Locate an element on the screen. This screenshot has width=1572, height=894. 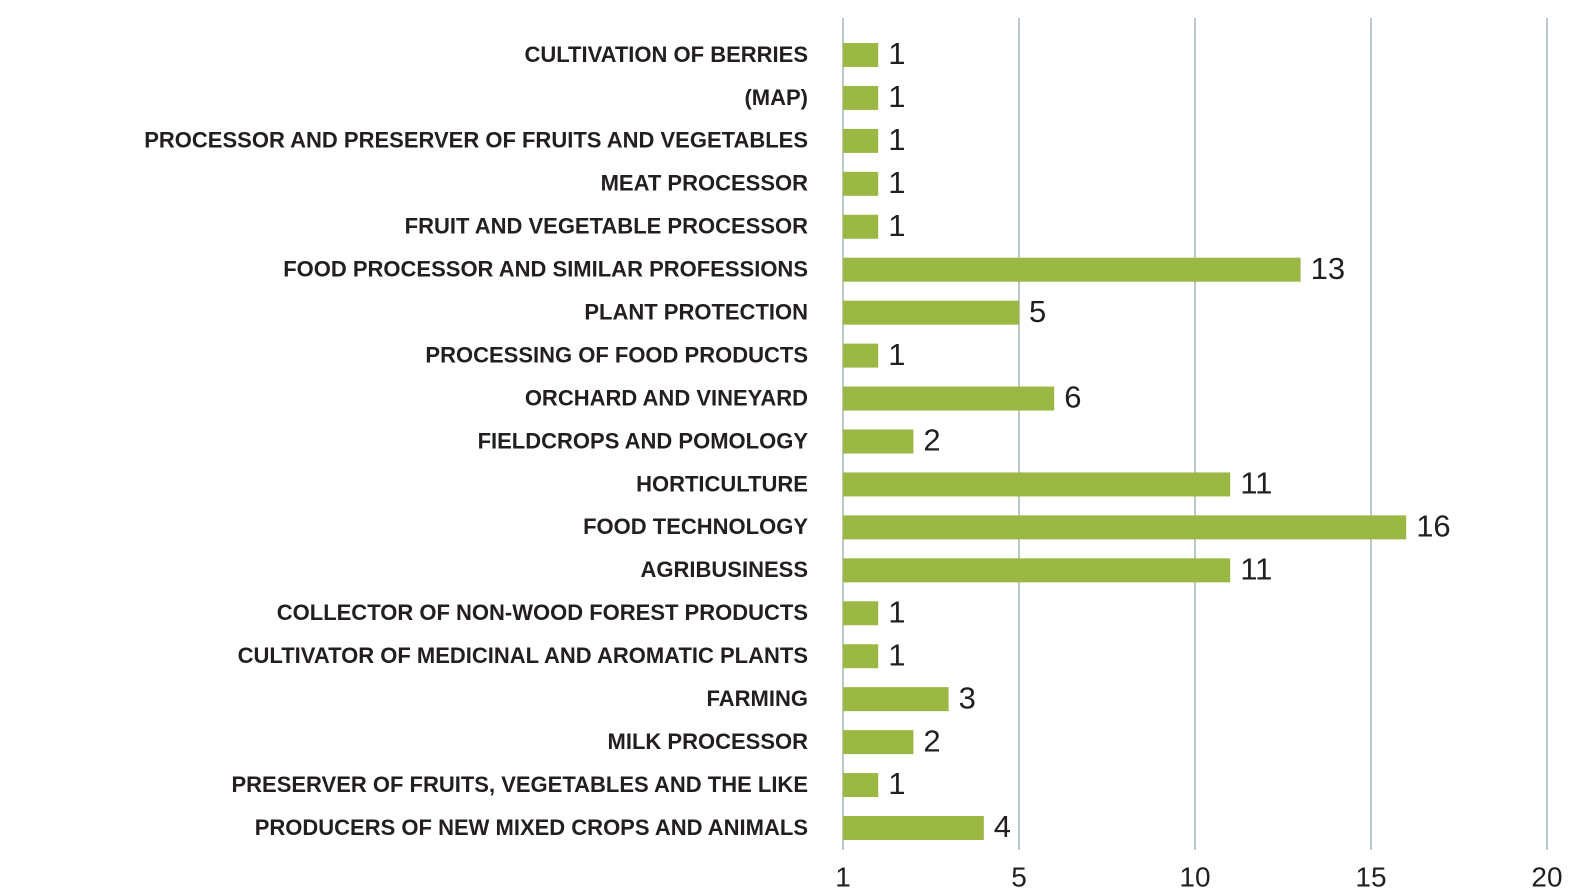
y-tick-label: COLLECTOR OF NON-WOOD FOREST PRODUCTS is located at coordinates (542, 612).